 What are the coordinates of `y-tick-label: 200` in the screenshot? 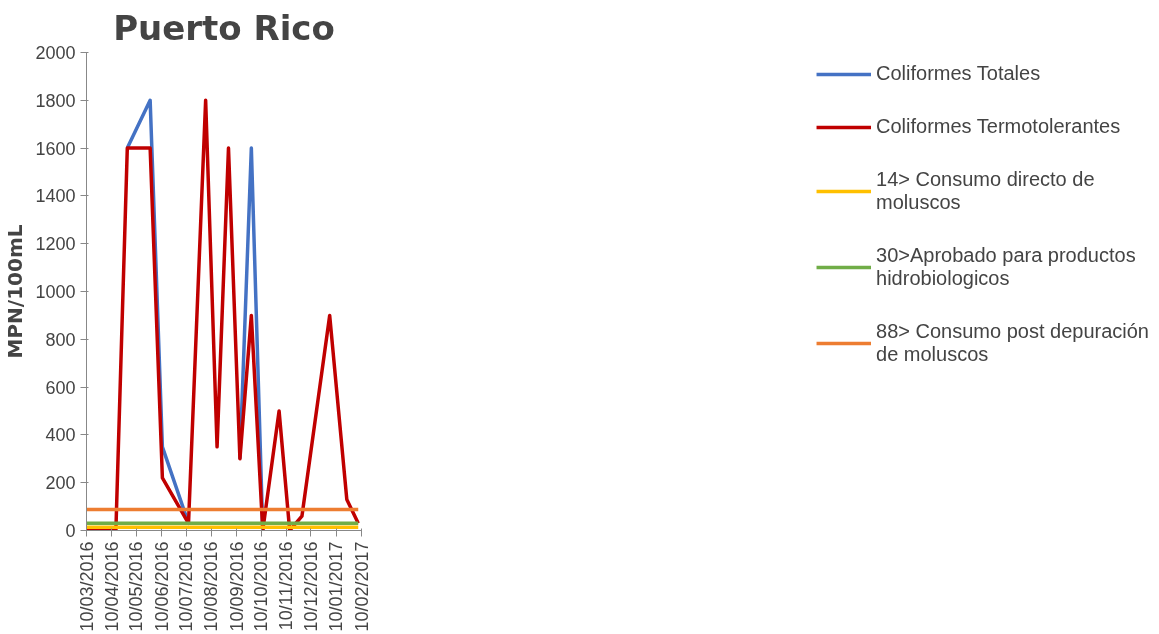 It's located at (60, 483).